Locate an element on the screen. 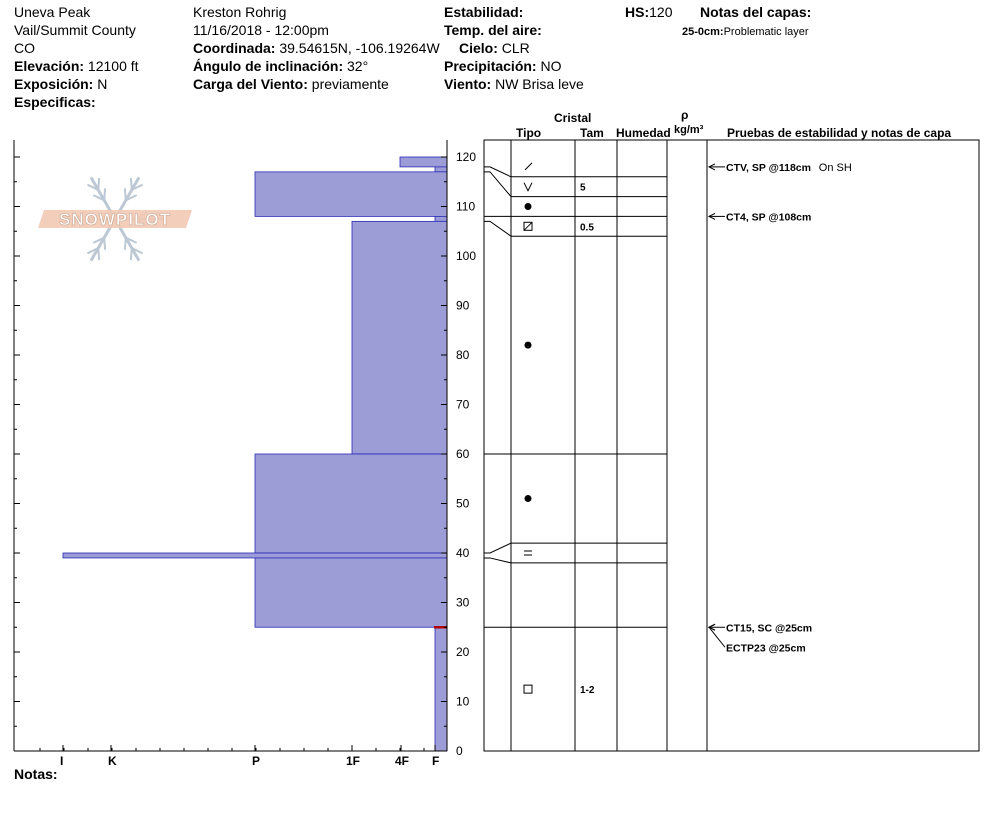  depth-tick-label: 110 is located at coordinates (465, 207).